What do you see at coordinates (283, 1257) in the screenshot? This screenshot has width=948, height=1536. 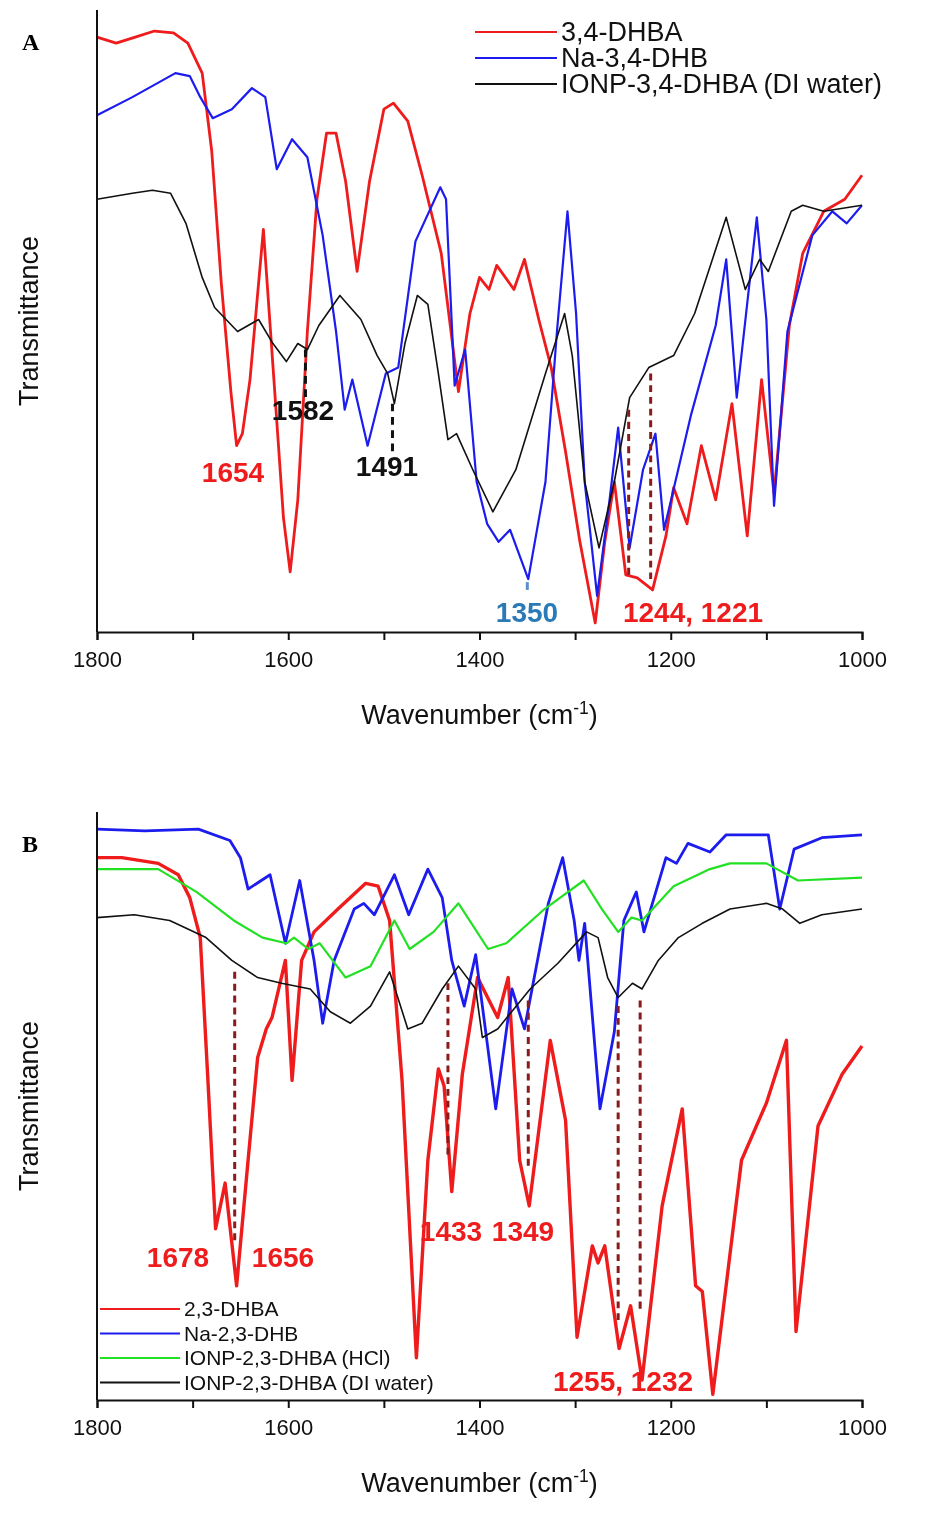 I see `annotation: 1656` at bounding box center [283, 1257].